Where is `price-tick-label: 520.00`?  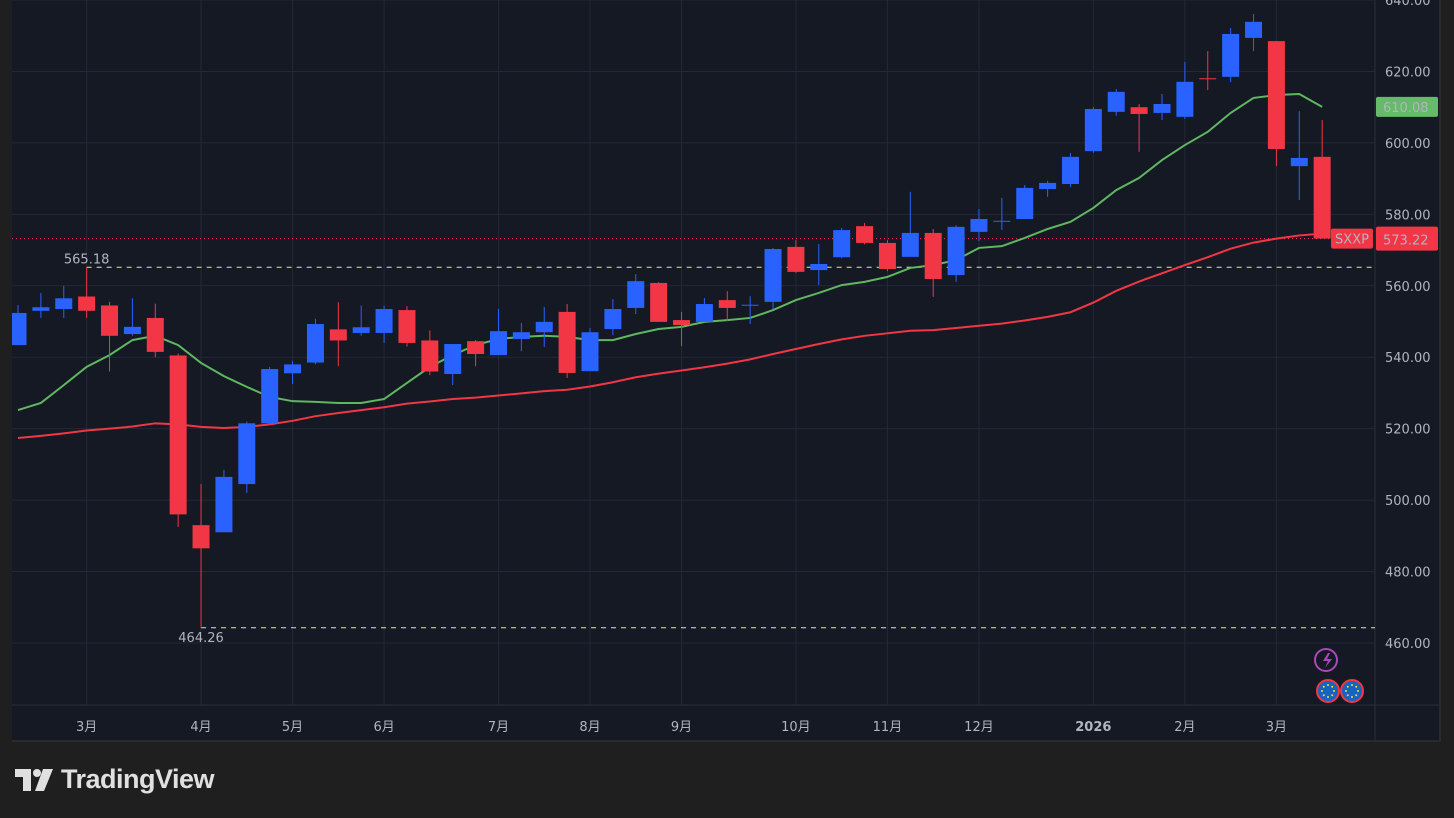
price-tick-label: 520.00 is located at coordinates (1408, 430).